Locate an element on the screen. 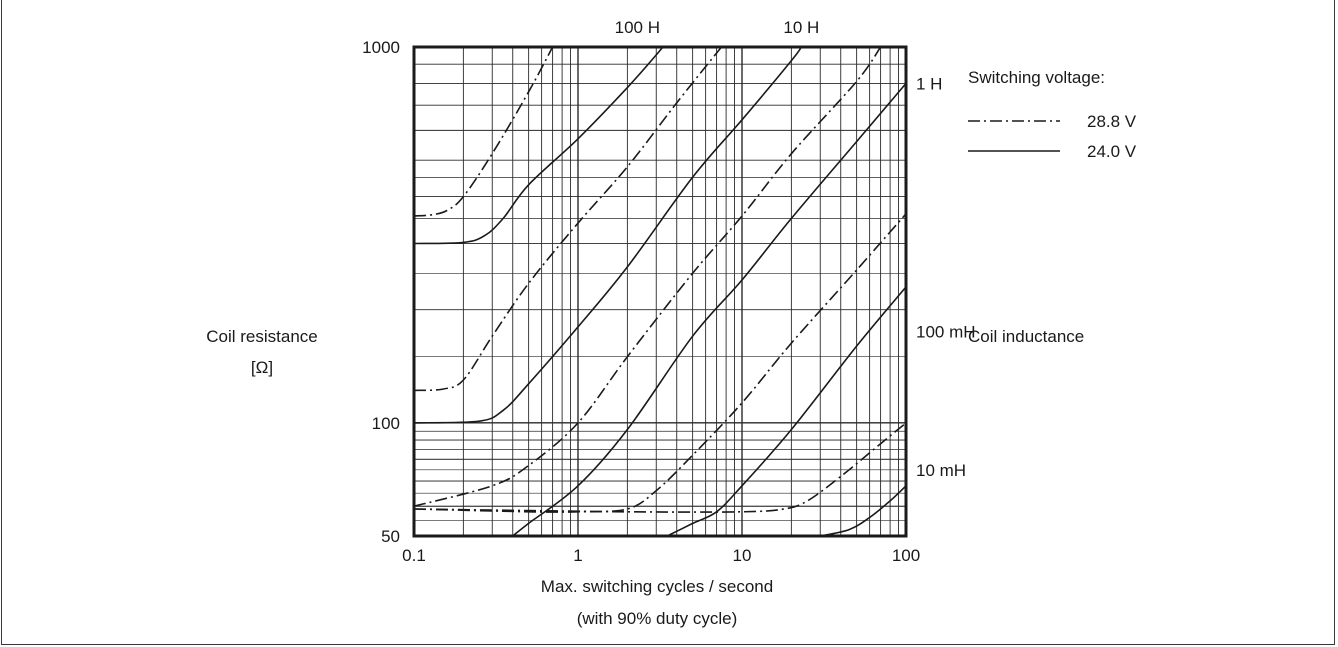 The width and height of the screenshot is (1338, 647). y-tick-label: 100 is located at coordinates (386, 423).